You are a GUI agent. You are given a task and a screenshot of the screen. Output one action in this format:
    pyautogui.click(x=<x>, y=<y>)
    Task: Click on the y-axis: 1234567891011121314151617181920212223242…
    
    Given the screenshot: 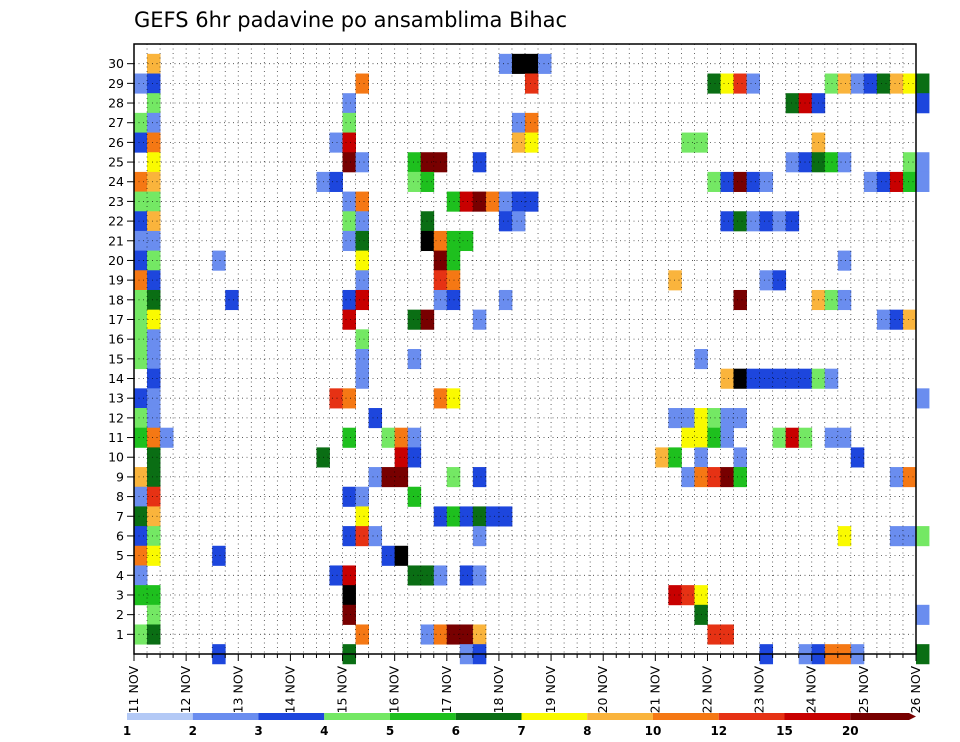 What is the action you would take?
    pyautogui.click(x=121, y=349)
    